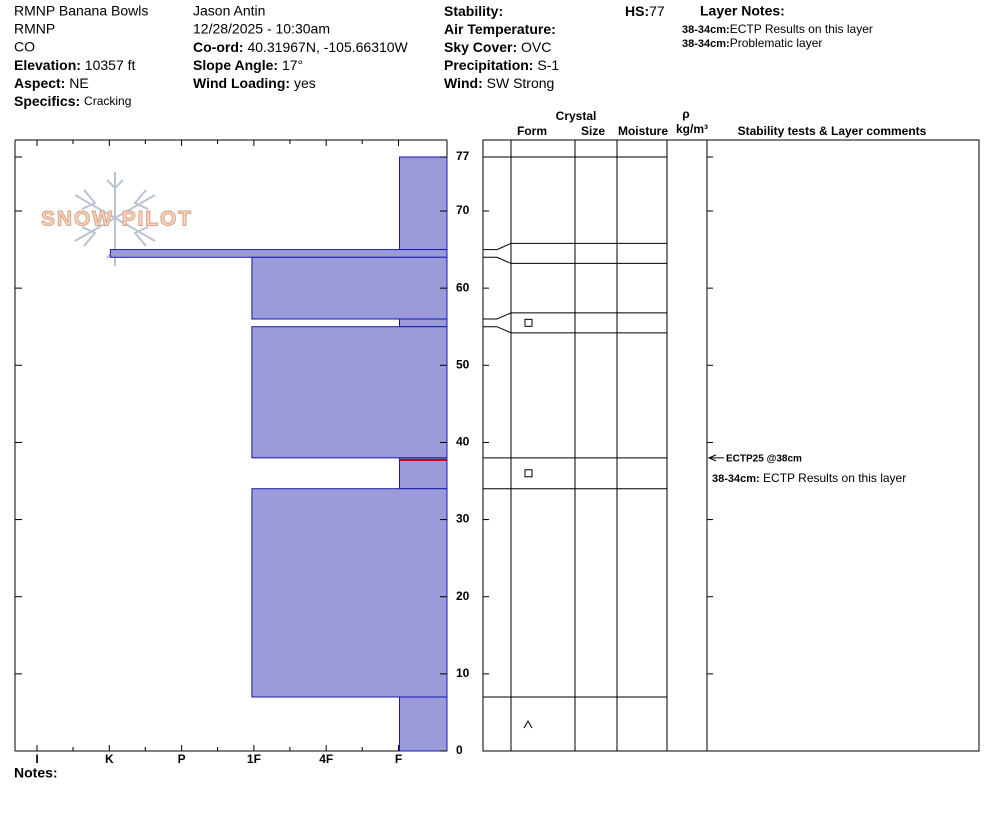 The height and width of the screenshot is (840, 994). What do you see at coordinates (801, 29) in the screenshot?
I see `layer-note-text: ECTP Results on this layer` at bounding box center [801, 29].